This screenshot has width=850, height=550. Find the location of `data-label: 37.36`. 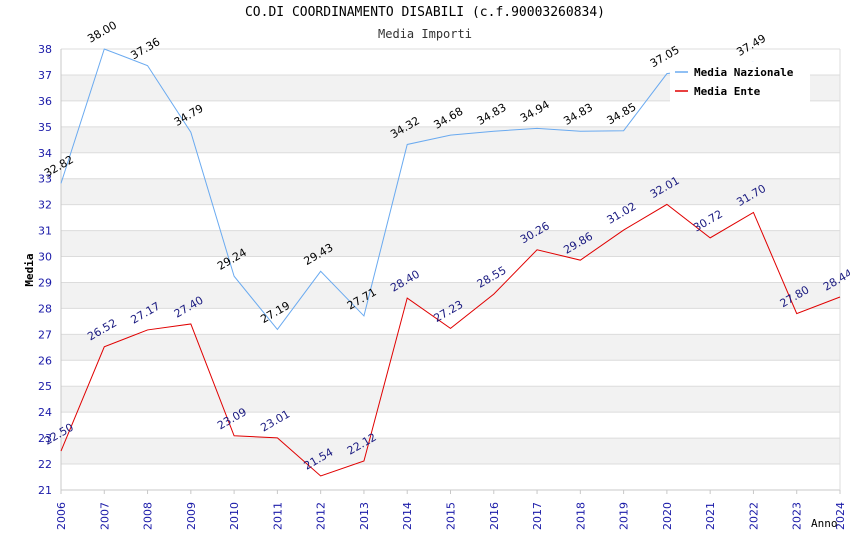

data-label: 37.36 is located at coordinates (146, 48).